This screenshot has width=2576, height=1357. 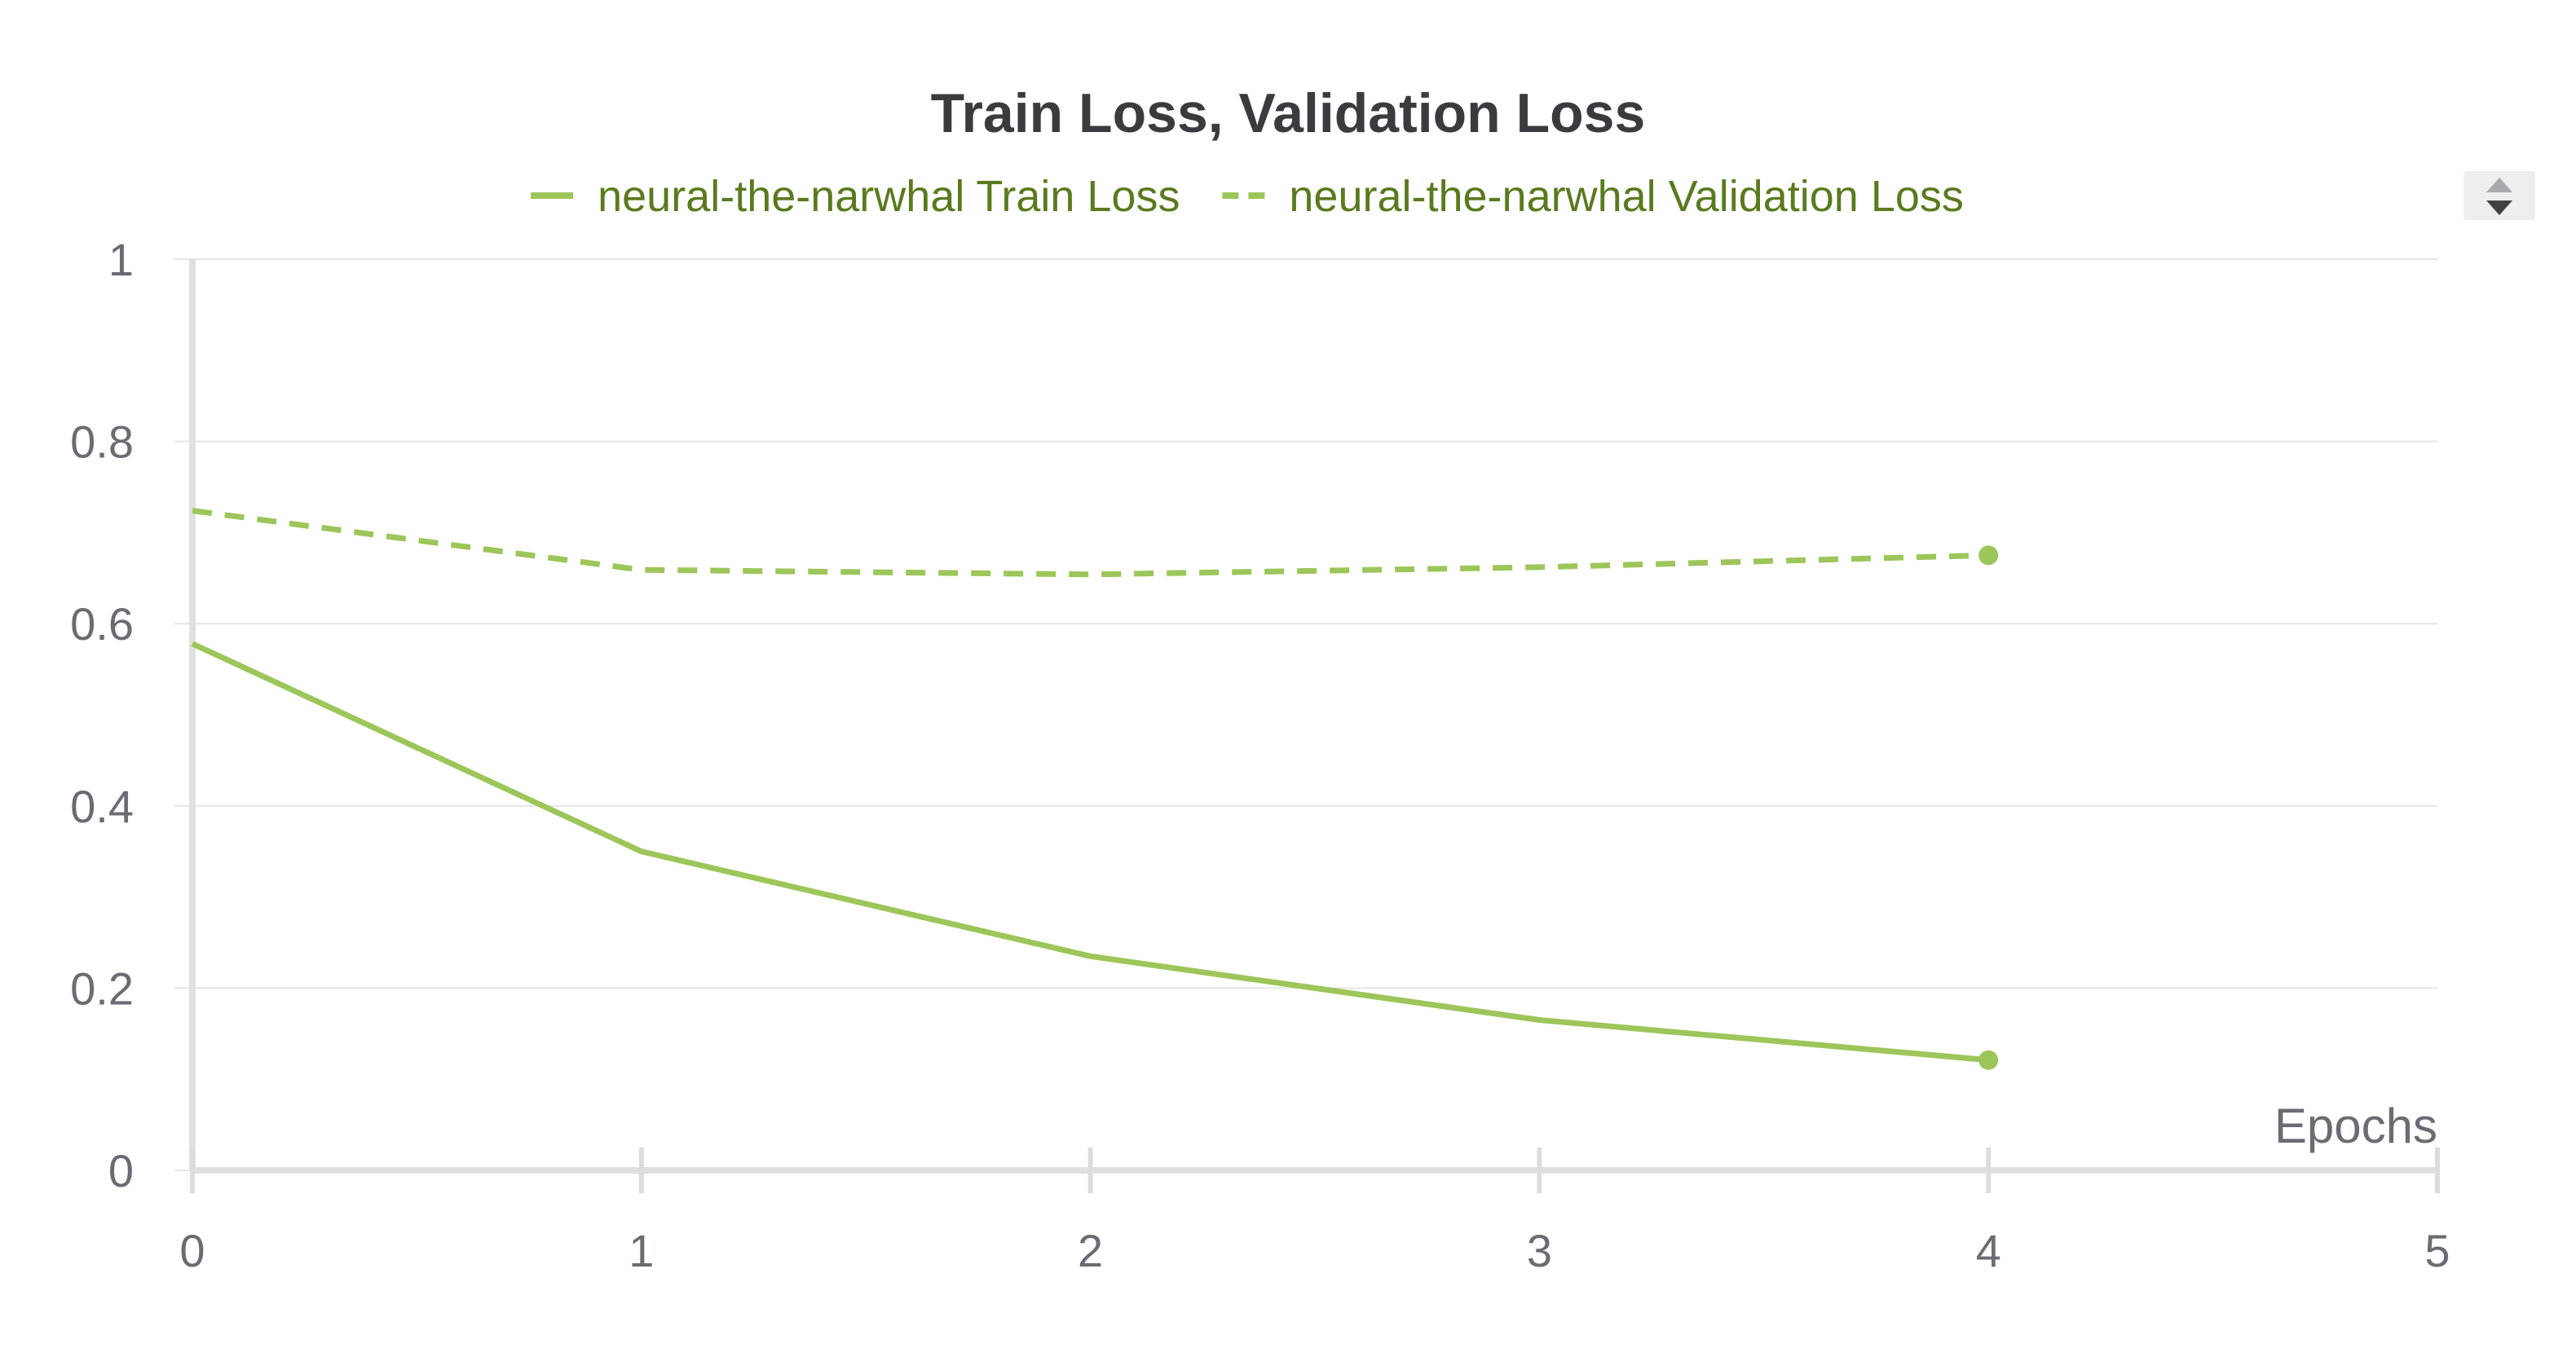 I want to click on y-tick-label: 0.8, so click(x=102, y=442).